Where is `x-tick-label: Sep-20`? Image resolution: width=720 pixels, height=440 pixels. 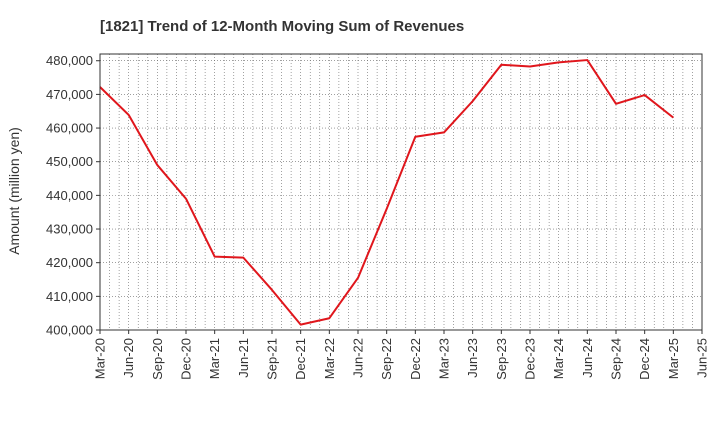 x-tick-label: Sep-20 is located at coordinates (157, 359).